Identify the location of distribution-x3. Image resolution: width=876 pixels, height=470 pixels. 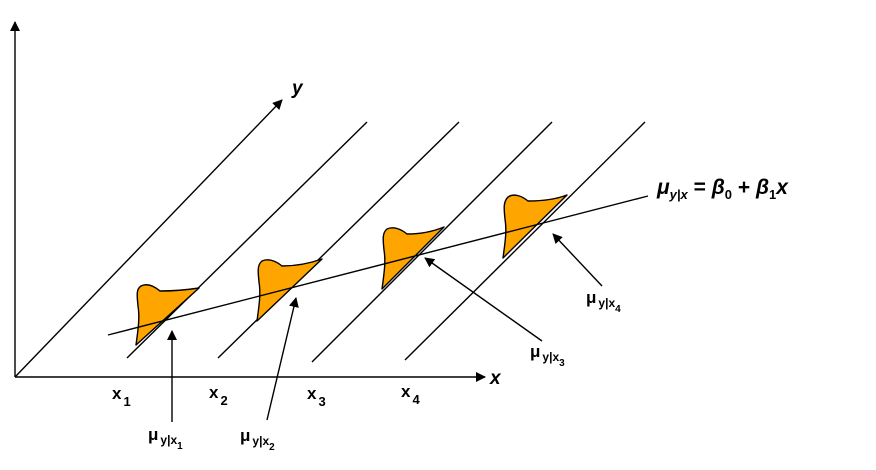
(413, 258).